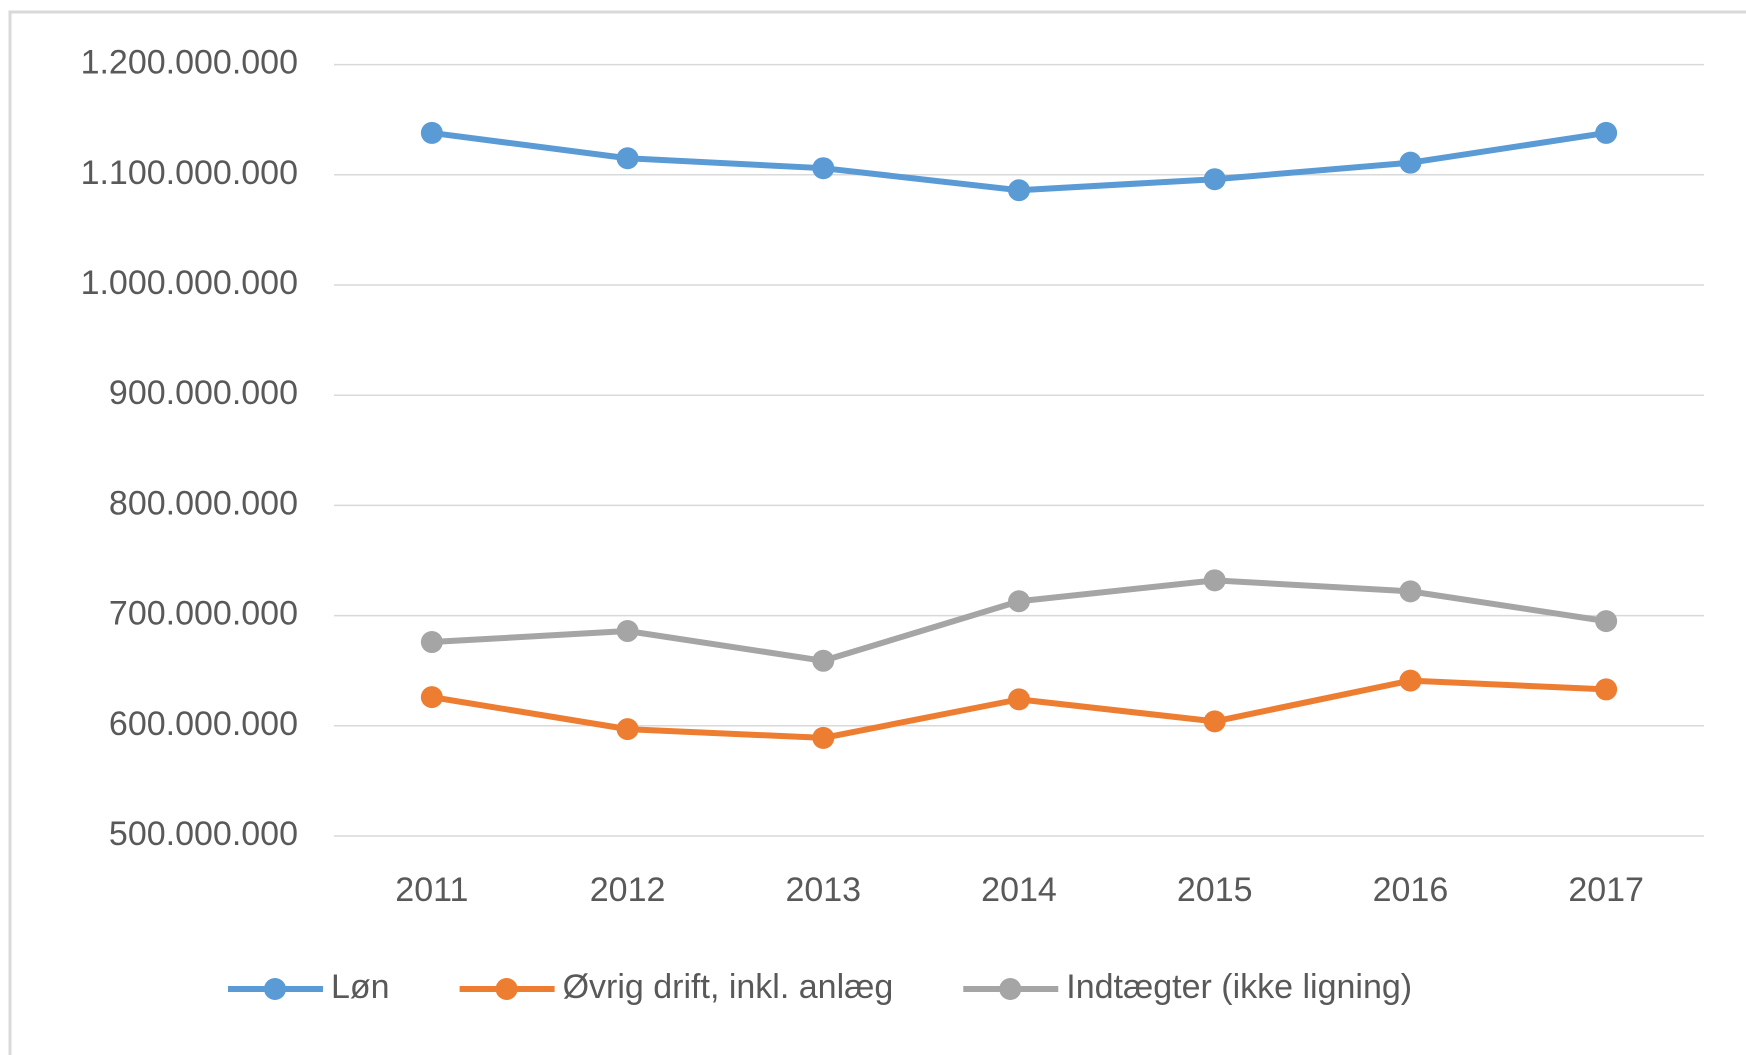 The width and height of the screenshot is (1746, 1055). I want to click on y-tick-label: 600.000.000, so click(203, 724).